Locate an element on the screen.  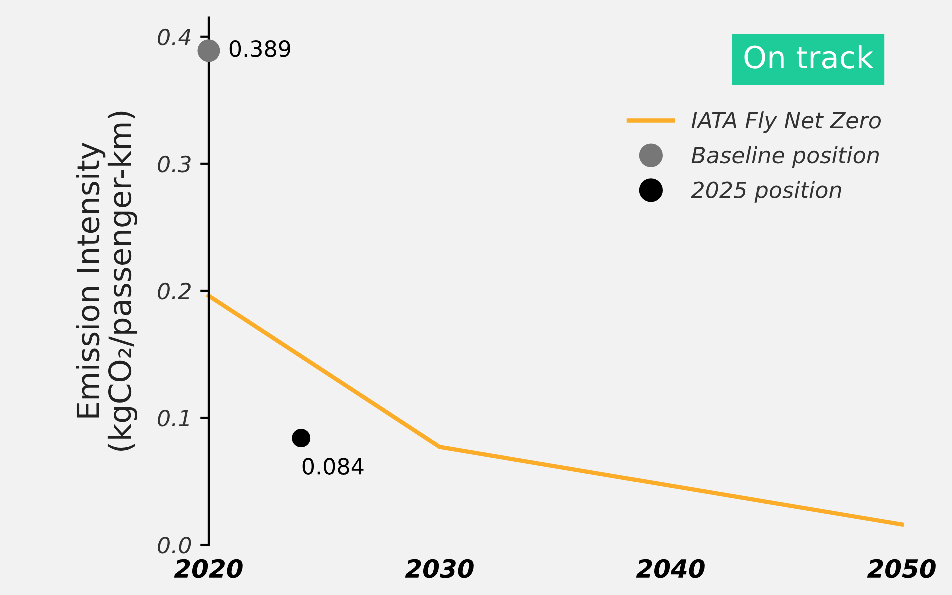
legend-label: 2025 position is located at coordinates (766, 192).